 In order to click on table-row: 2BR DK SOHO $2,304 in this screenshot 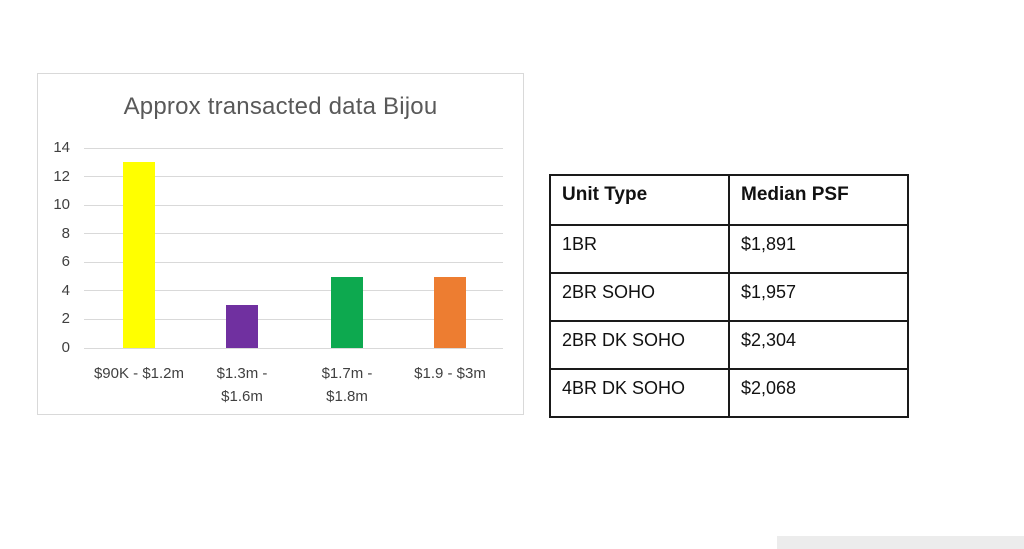, I will do `click(729, 345)`.